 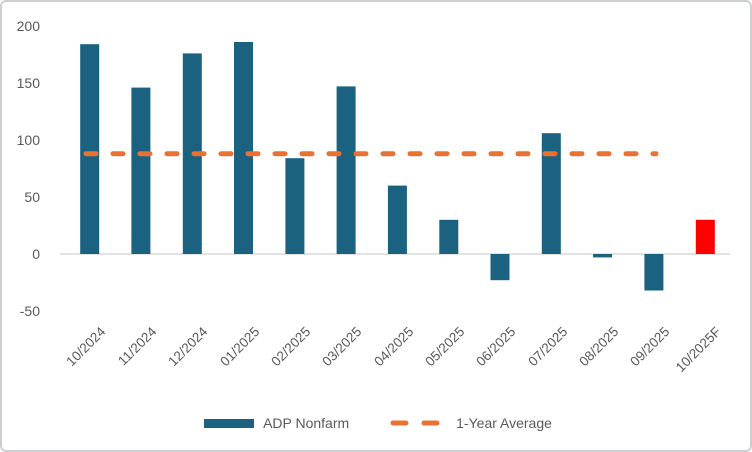 I want to click on y-tick--50: -50, so click(x=29, y=311).